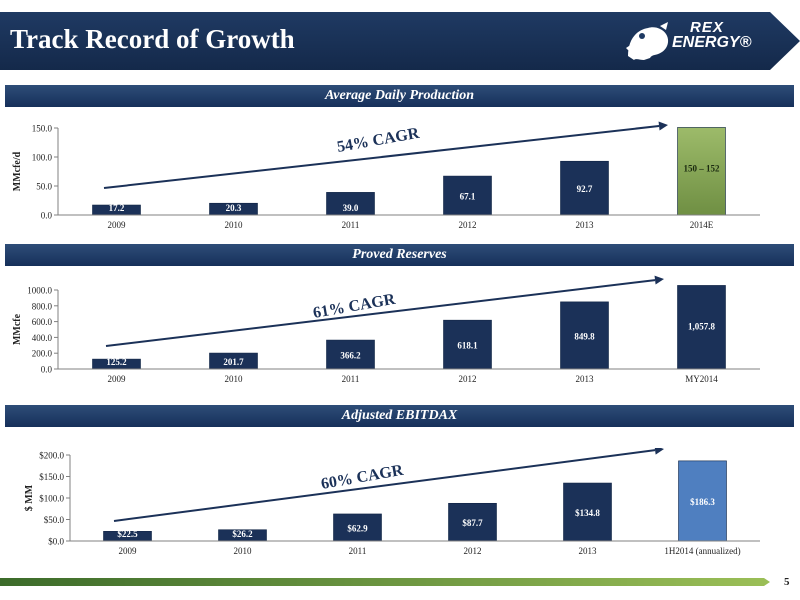 The height and width of the screenshot is (600, 800). What do you see at coordinates (385, 582) in the screenshot?
I see `footer-bar` at bounding box center [385, 582].